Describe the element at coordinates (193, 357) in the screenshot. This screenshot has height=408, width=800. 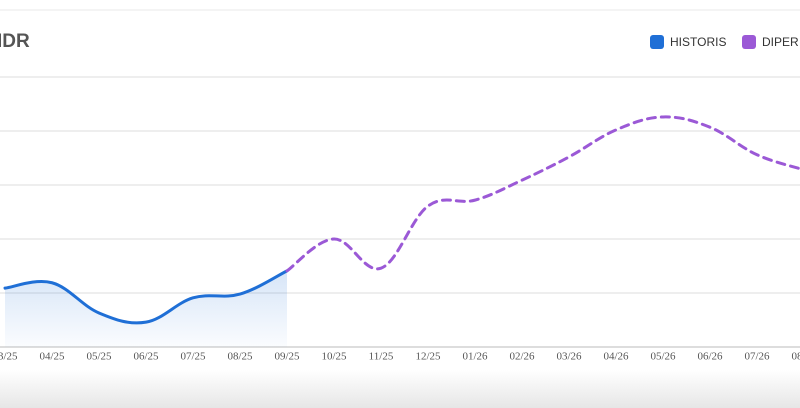
I see `x-tick-label: 07/25` at that location.